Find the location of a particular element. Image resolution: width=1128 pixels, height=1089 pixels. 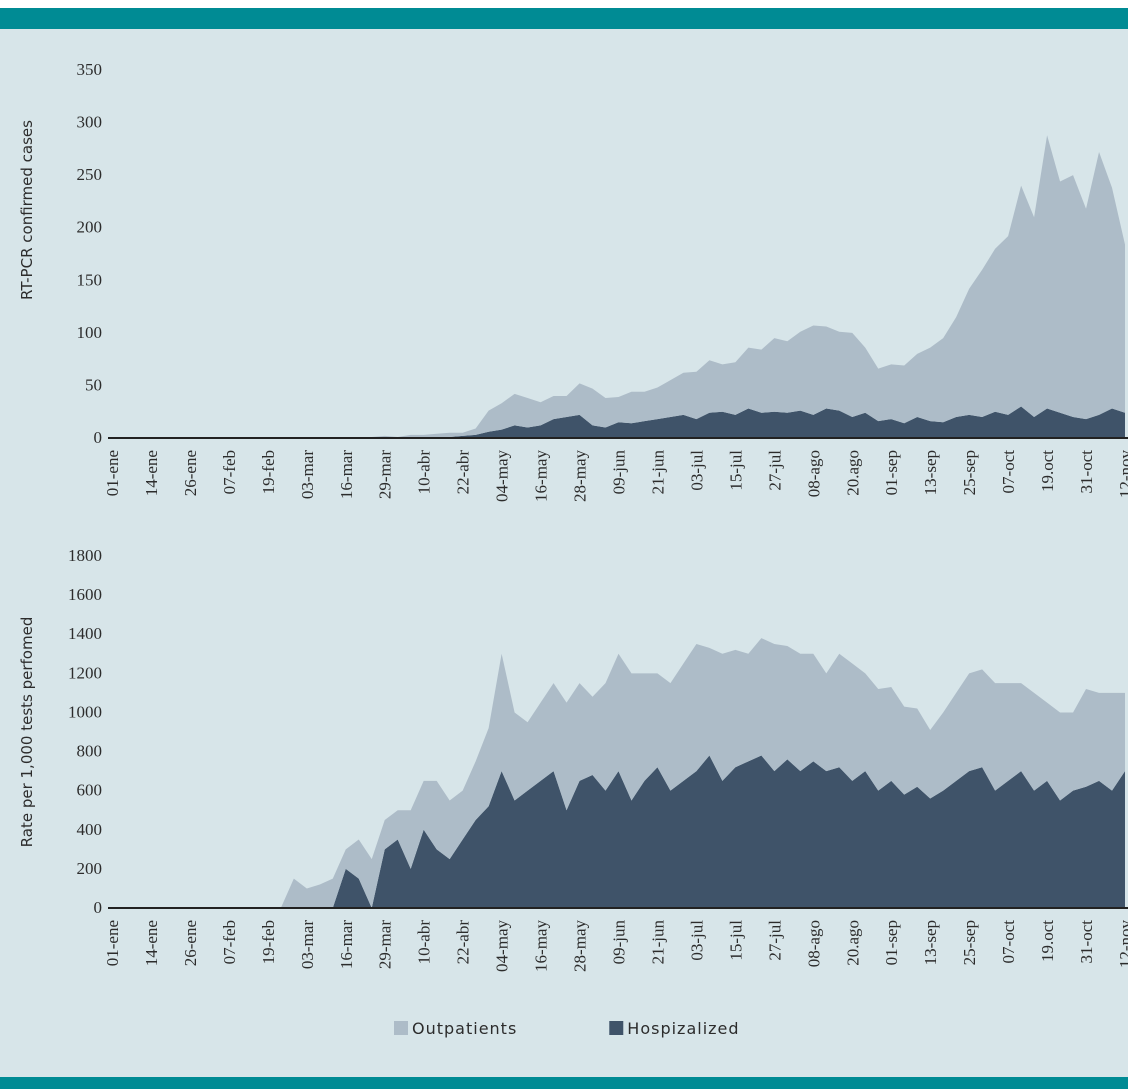

y-tick-label: 50 is located at coordinates (93, 384).